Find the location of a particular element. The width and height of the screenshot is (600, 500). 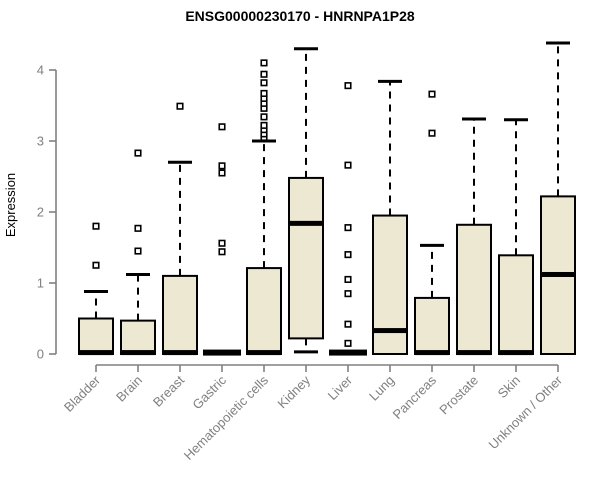

y-tick-label: 2 is located at coordinates (40, 212).